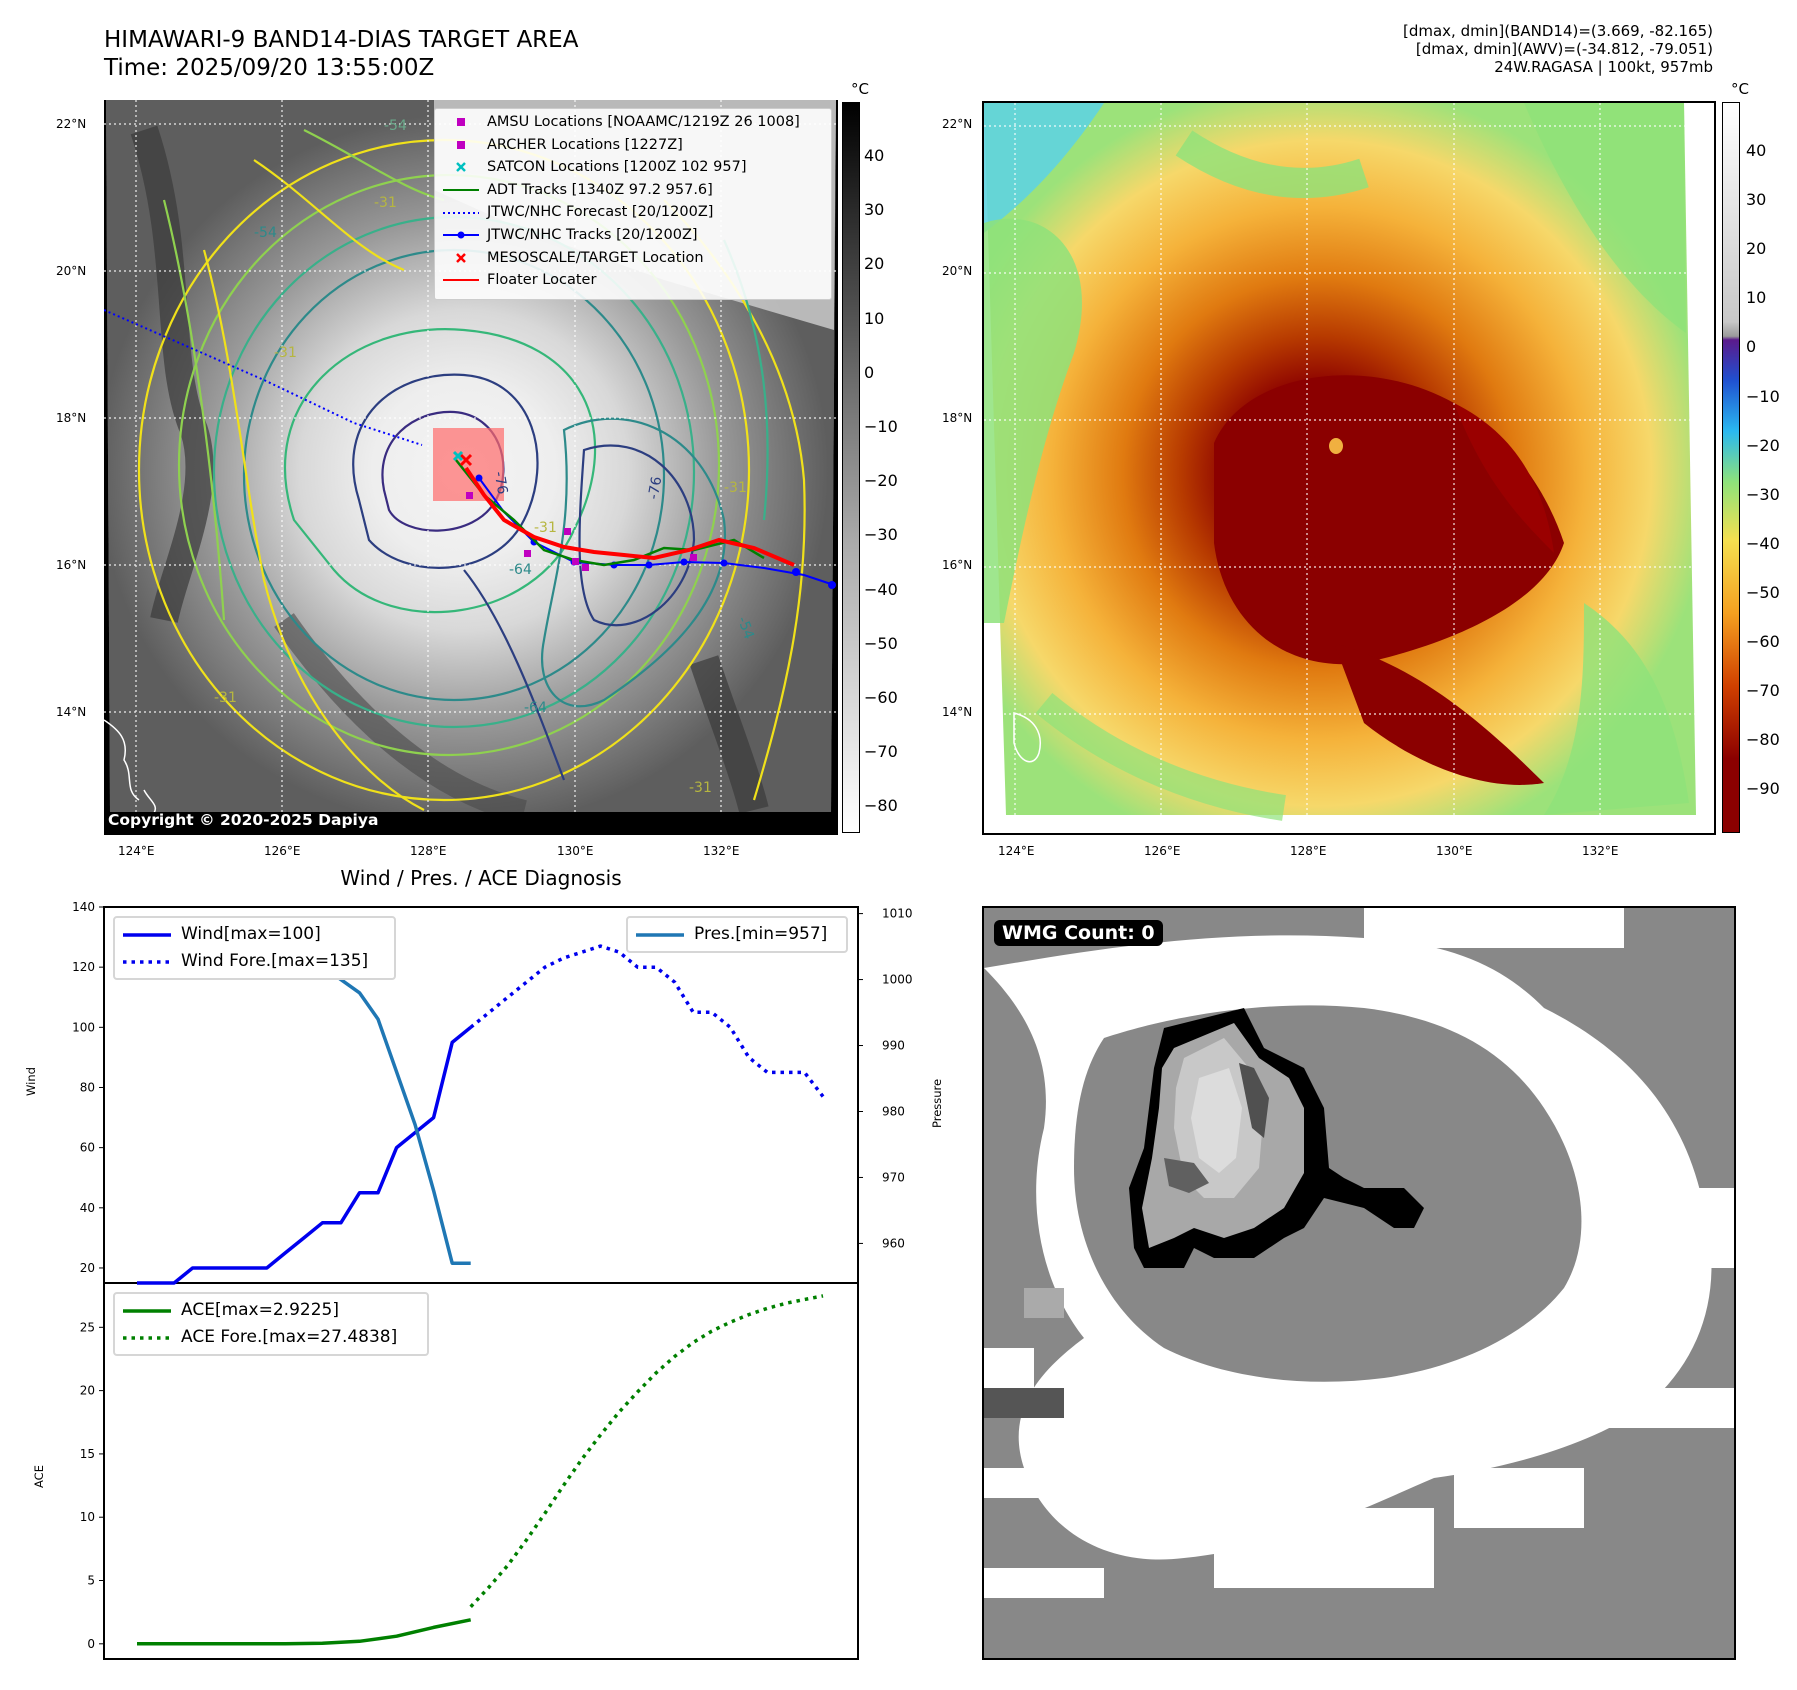 The width and height of the screenshot is (1797, 1690). Describe the element at coordinates (452, 1472) in the screenshot. I see `ace-plot: 0 5 10 15 20 25` at that location.